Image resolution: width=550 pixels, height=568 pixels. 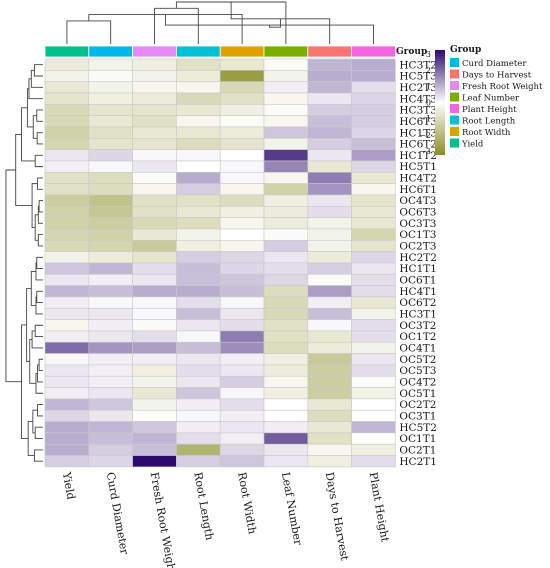 What do you see at coordinates (417, 394) in the screenshot?
I see `row-label: OC5T1` at bounding box center [417, 394].